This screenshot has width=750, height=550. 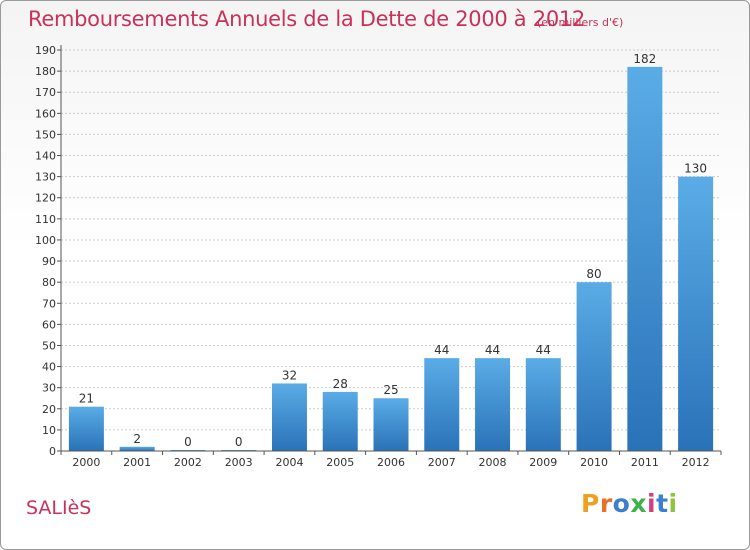 What do you see at coordinates (86, 462) in the screenshot?
I see `x-tick-label-2000: 2000` at bounding box center [86, 462].